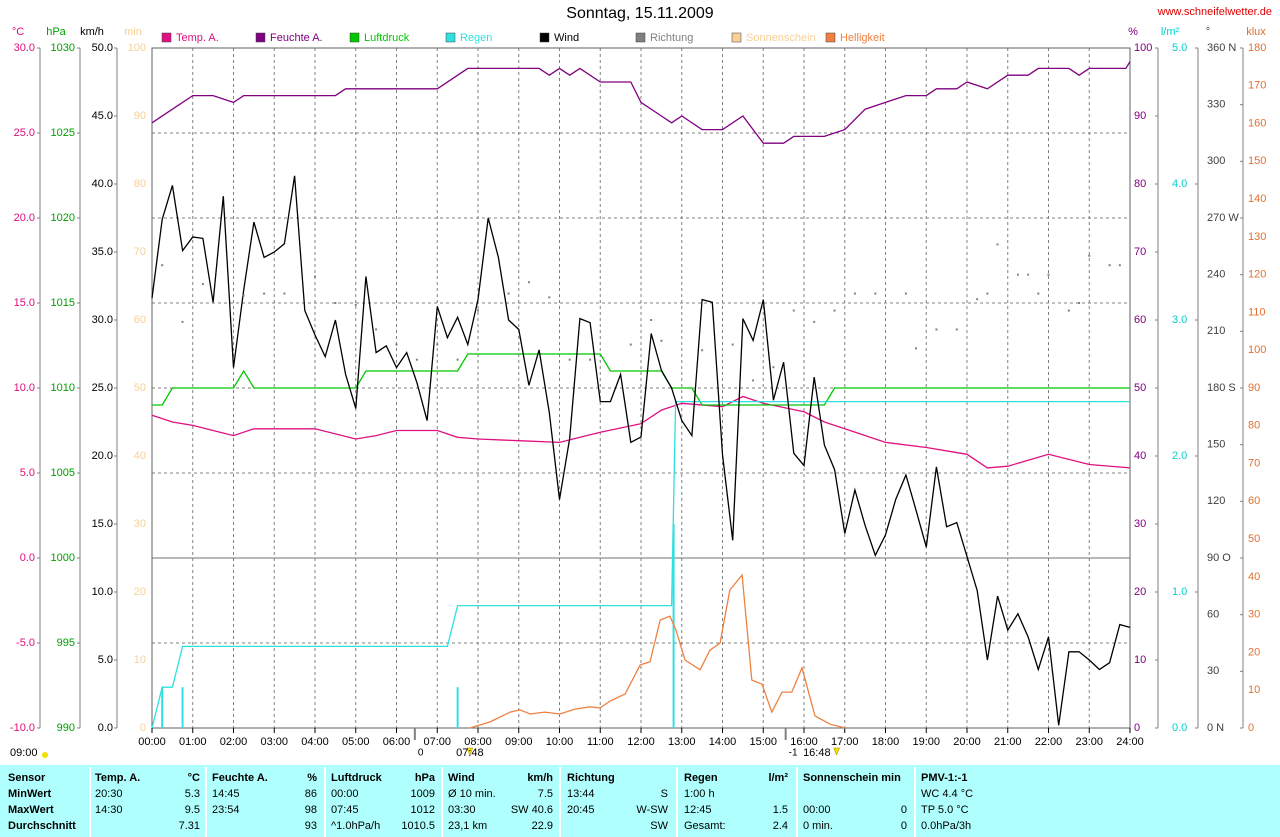  I want to click on y-tick-label: 20.0, so click(24, 218).